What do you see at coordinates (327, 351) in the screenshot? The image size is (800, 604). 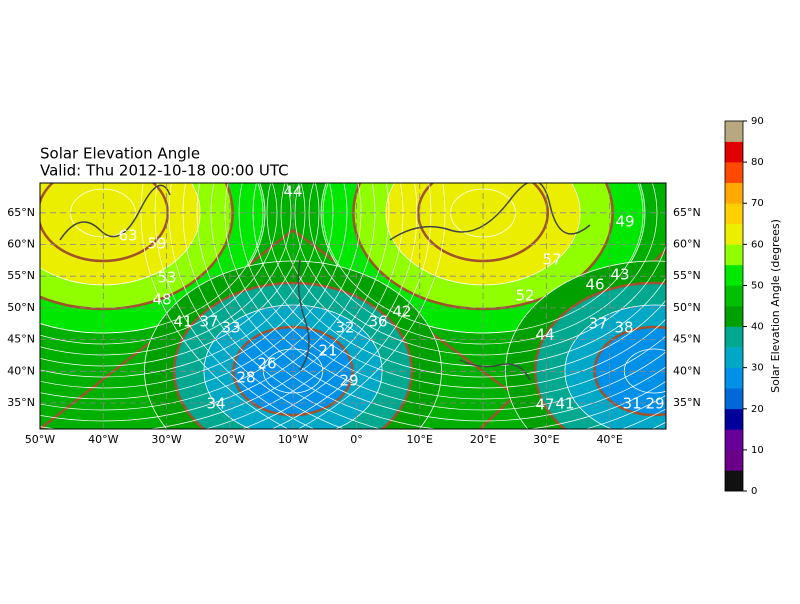 I see `contour-label: 21` at bounding box center [327, 351].